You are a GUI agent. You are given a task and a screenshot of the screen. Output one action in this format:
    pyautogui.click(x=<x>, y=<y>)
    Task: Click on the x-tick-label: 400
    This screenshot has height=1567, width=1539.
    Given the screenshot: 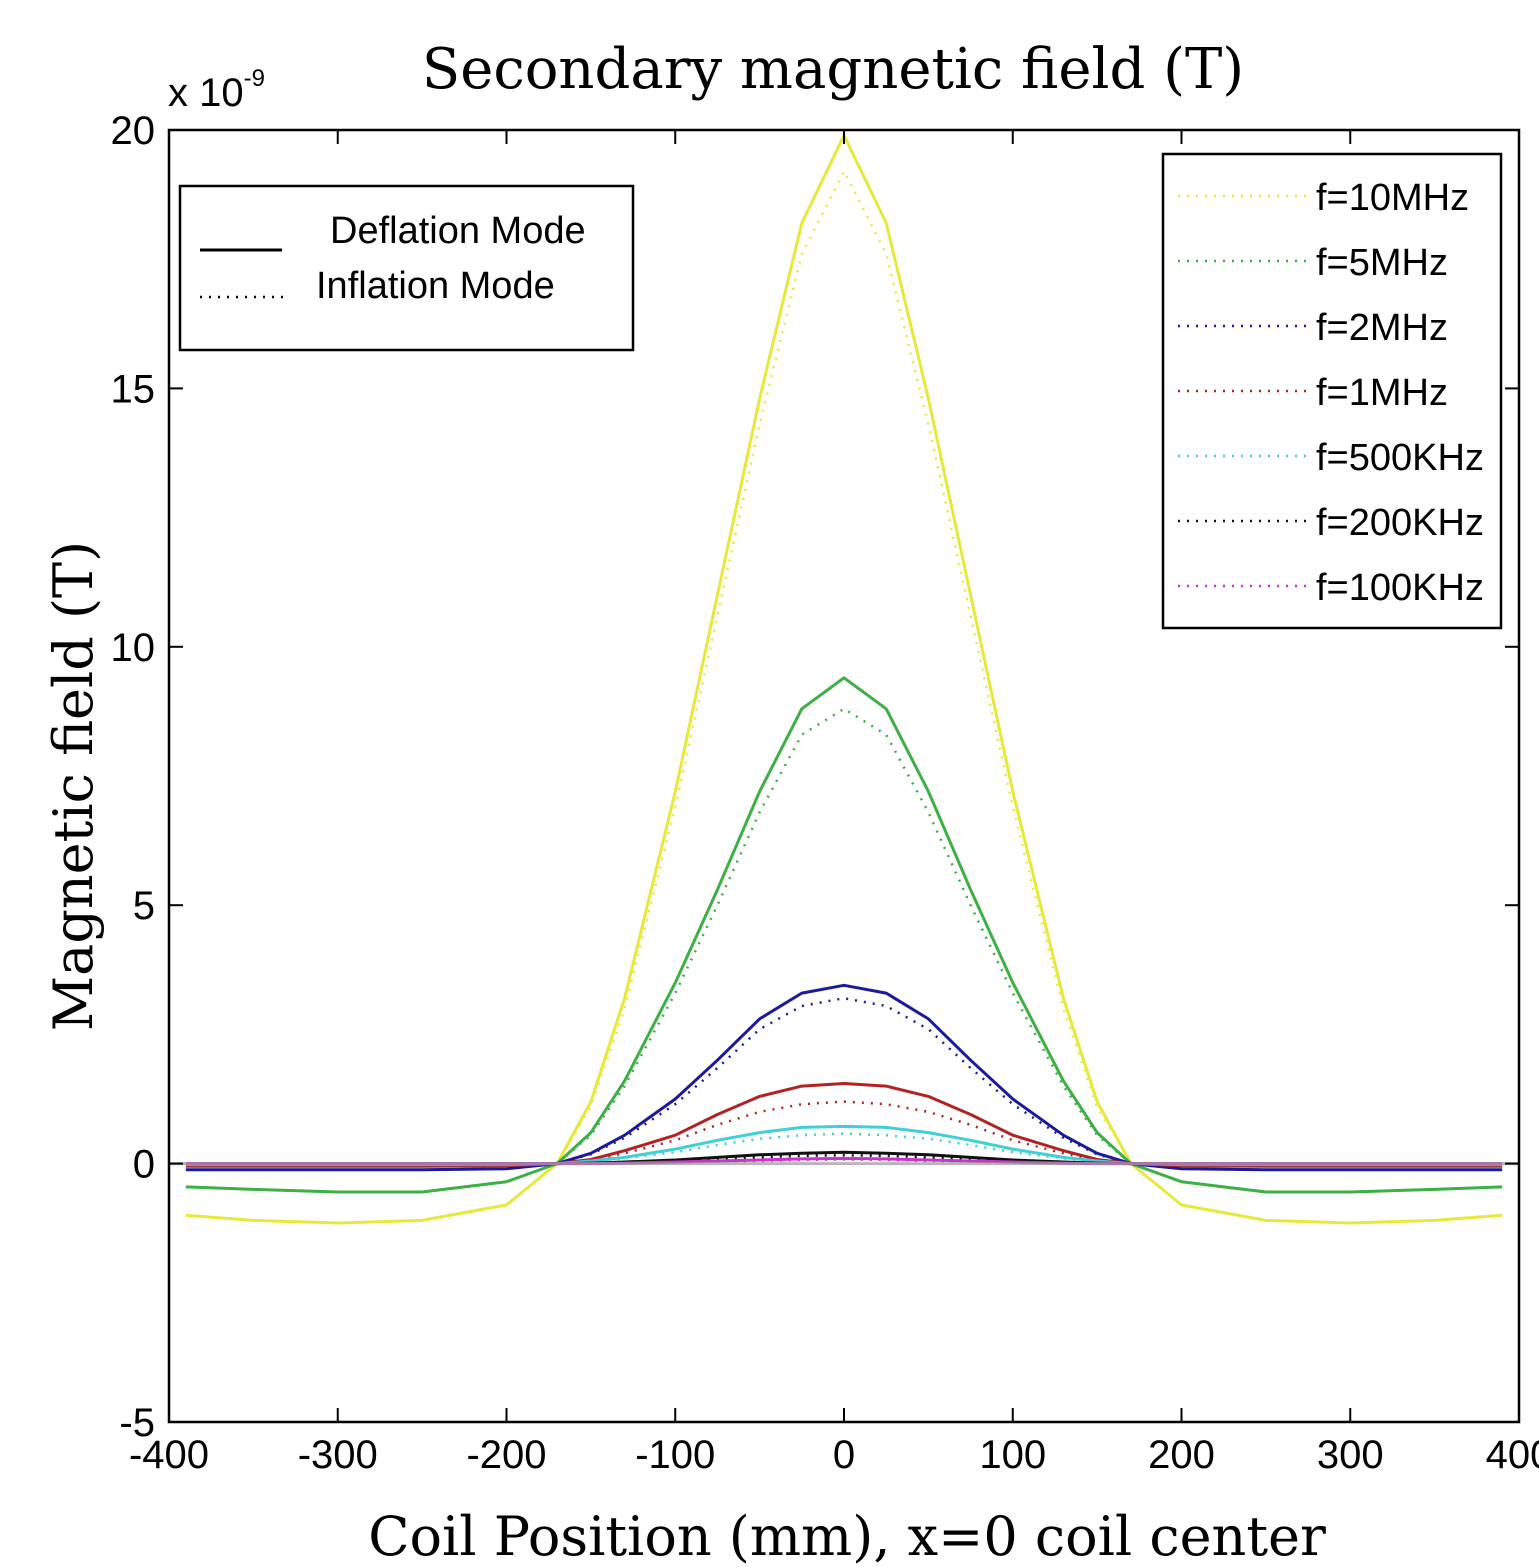 What is the action you would take?
    pyautogui.click(x=1512, y=1455)
    